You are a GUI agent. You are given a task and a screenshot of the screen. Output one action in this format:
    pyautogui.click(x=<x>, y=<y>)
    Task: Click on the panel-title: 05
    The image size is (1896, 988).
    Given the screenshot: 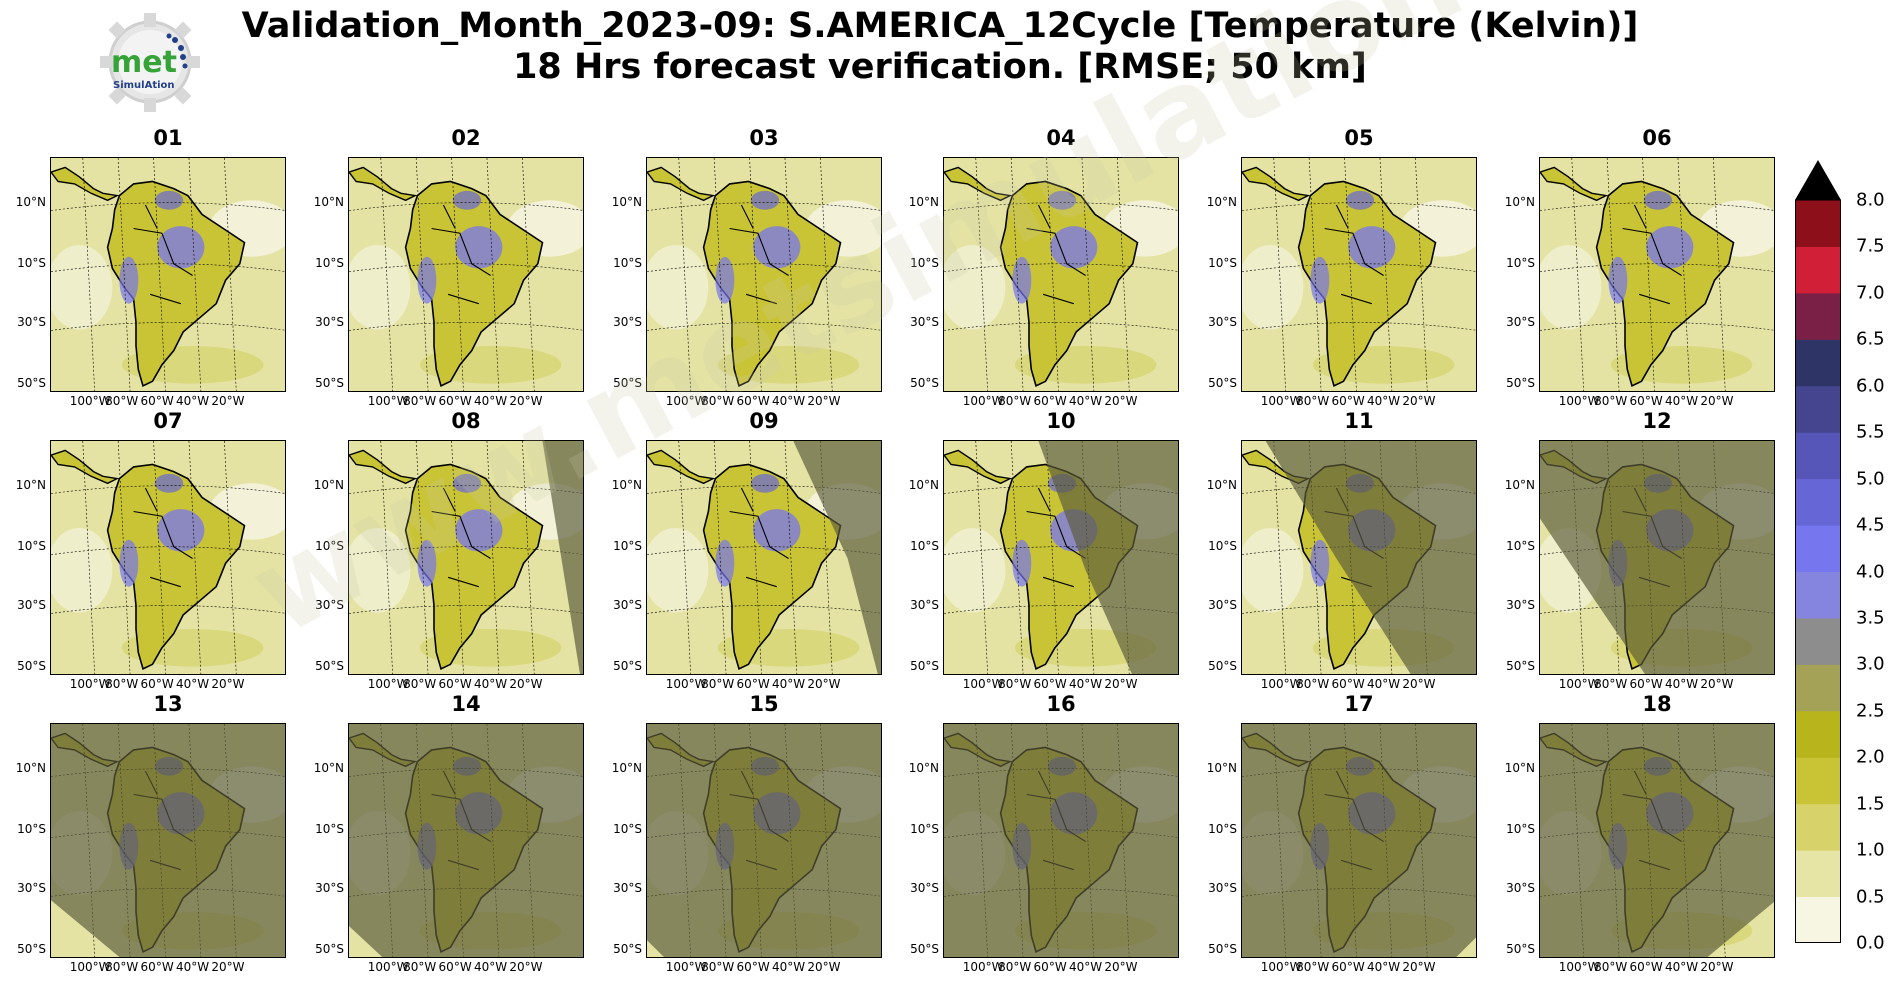 What is the action you would take?
    pyautogui.click(x=1359, y=138)
    